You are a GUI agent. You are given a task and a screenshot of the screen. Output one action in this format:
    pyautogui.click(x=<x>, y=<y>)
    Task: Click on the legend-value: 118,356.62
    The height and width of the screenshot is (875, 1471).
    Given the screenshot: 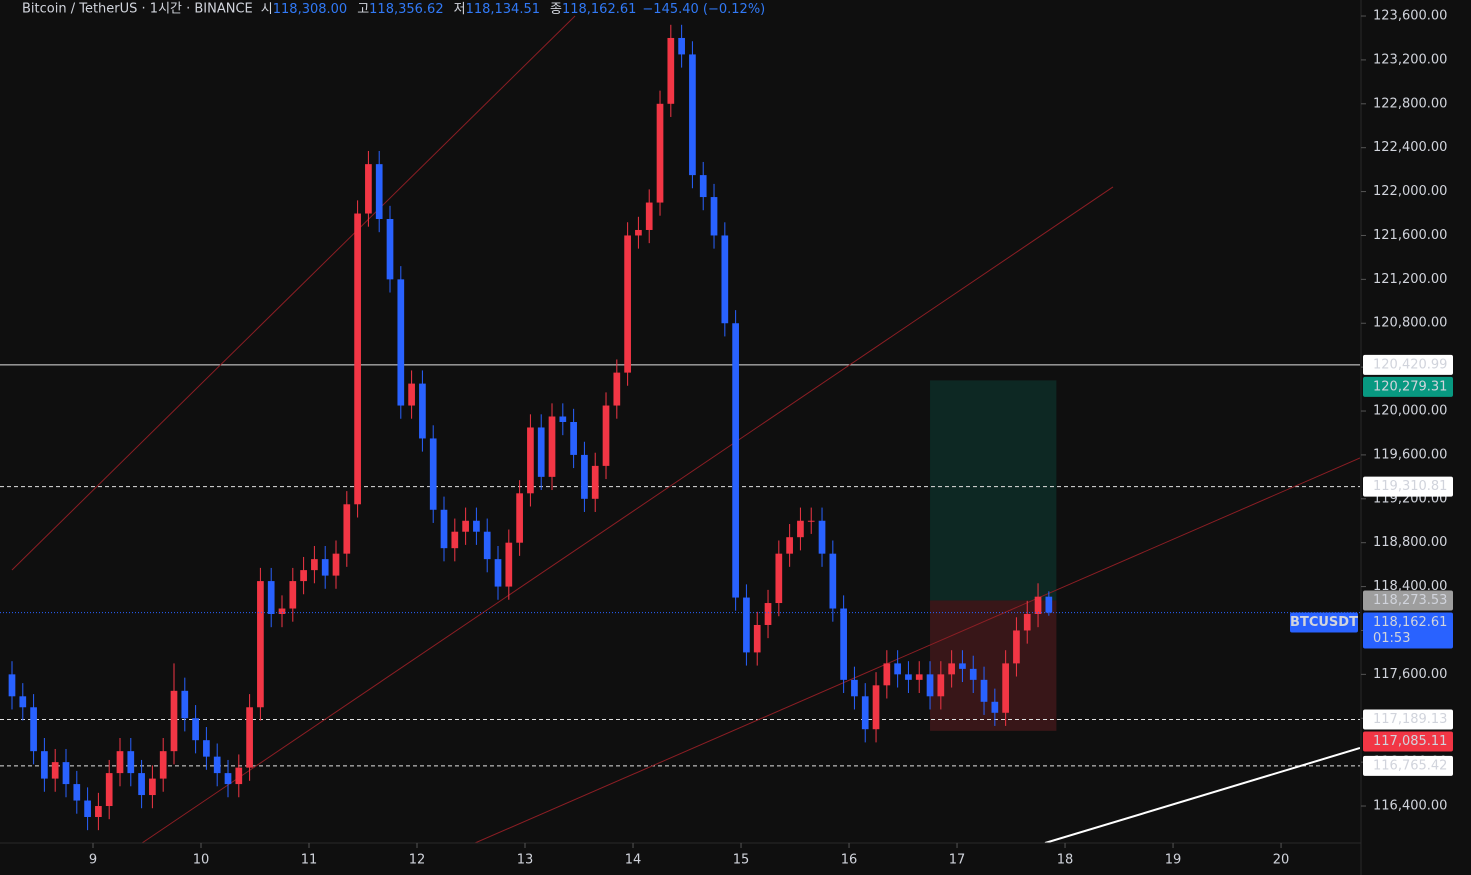 What is the action you would take?
    pyautogui.click(x=406, y=9)
    